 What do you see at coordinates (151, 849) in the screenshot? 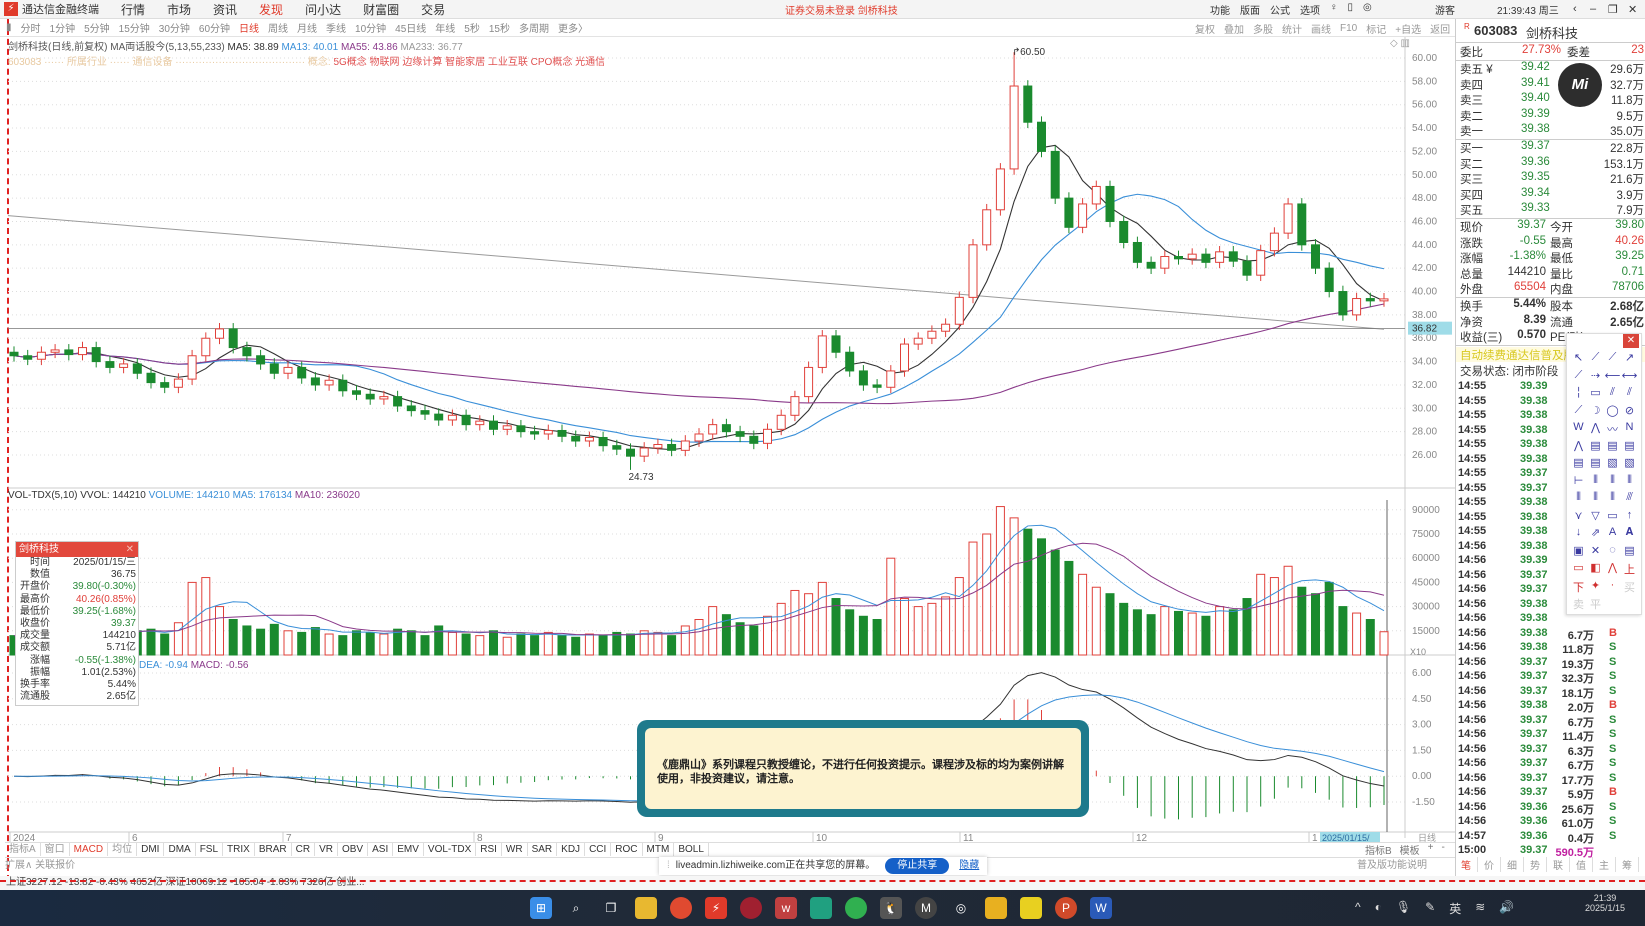
I see `indicator-tab: DMI` at bounding box center [151, 849].